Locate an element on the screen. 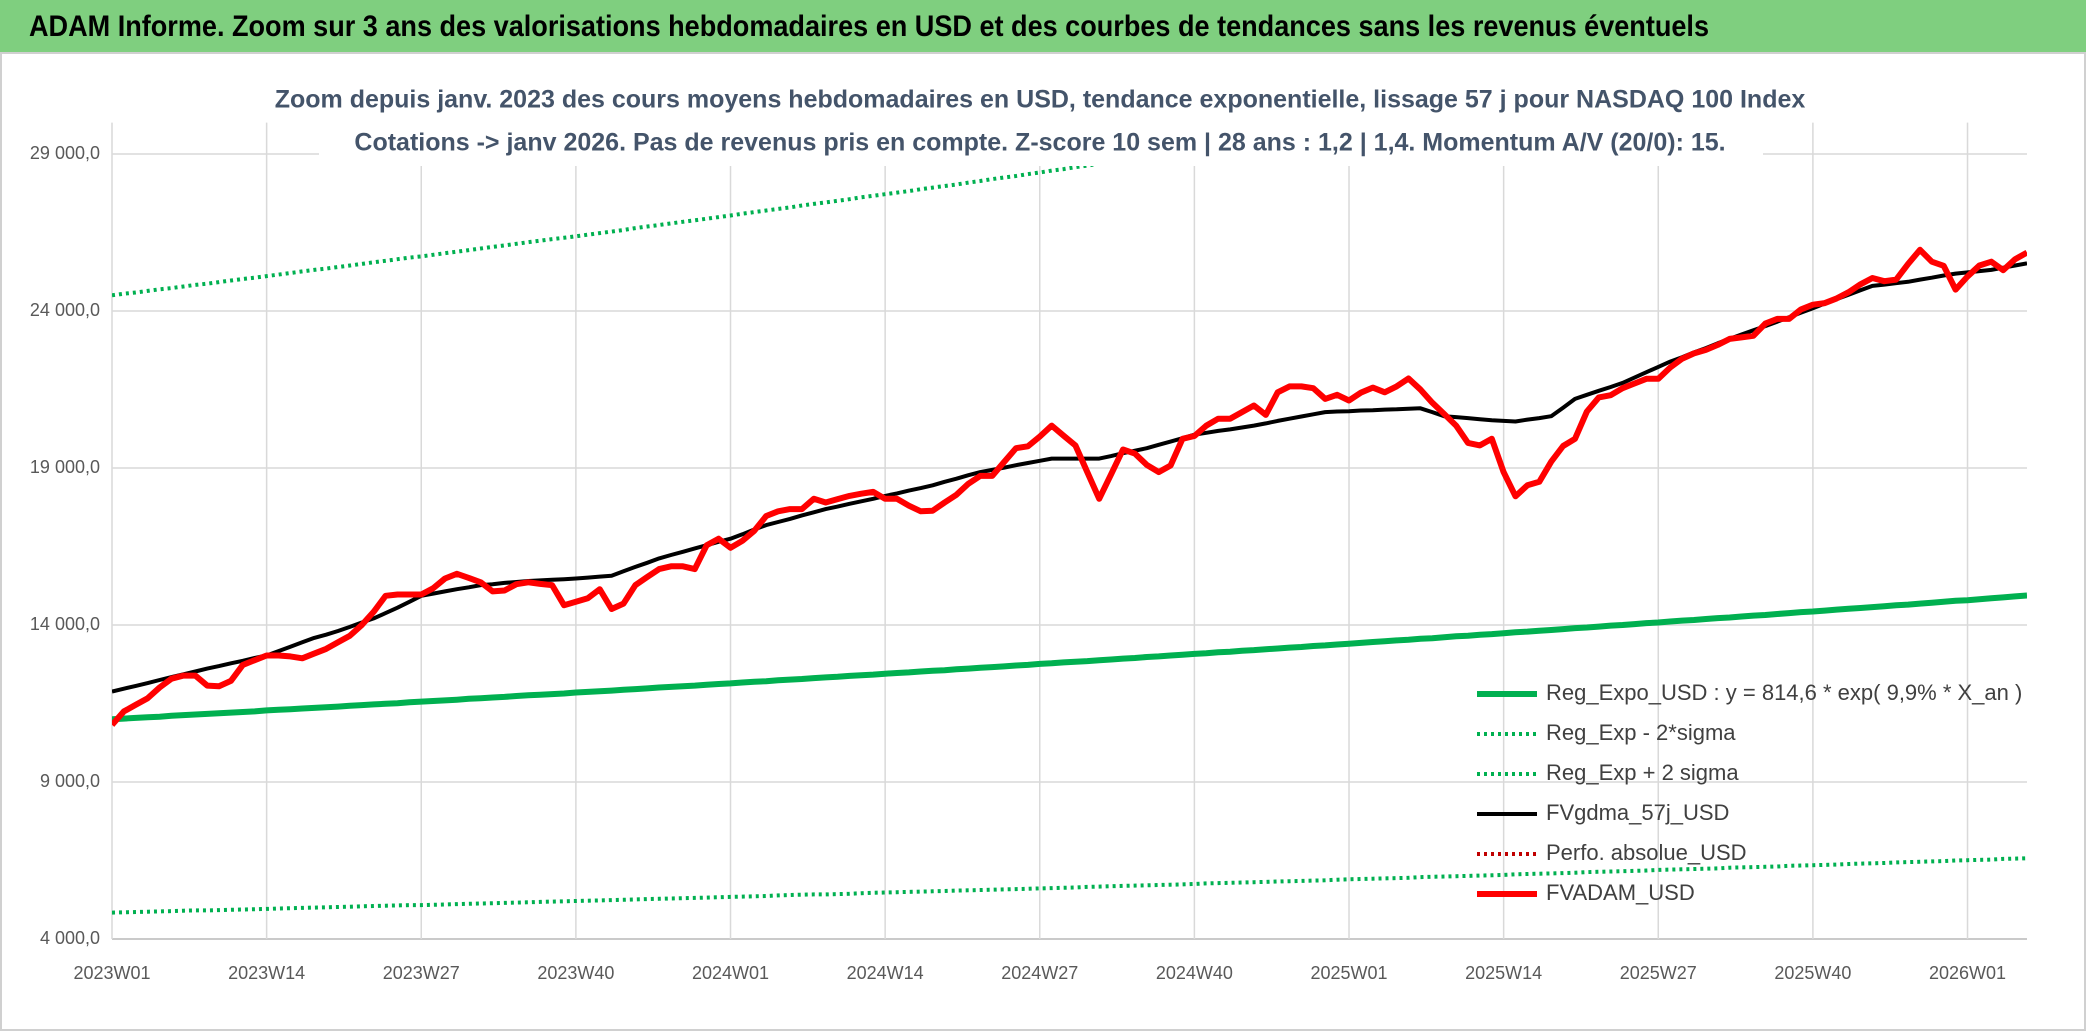 This screenshot has width=2086, height=1036. x-tick-label: 2023W01 is located at coordinates (111, 973).